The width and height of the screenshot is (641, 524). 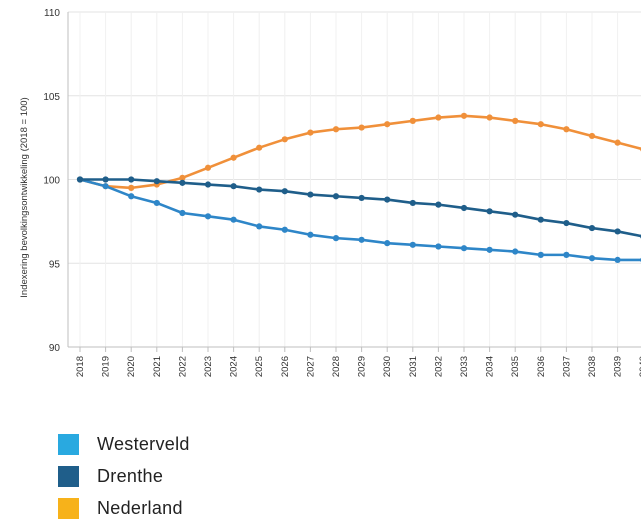 I want to click on legend-item-westerveld: Westerveld, so click(x=124, y=444).